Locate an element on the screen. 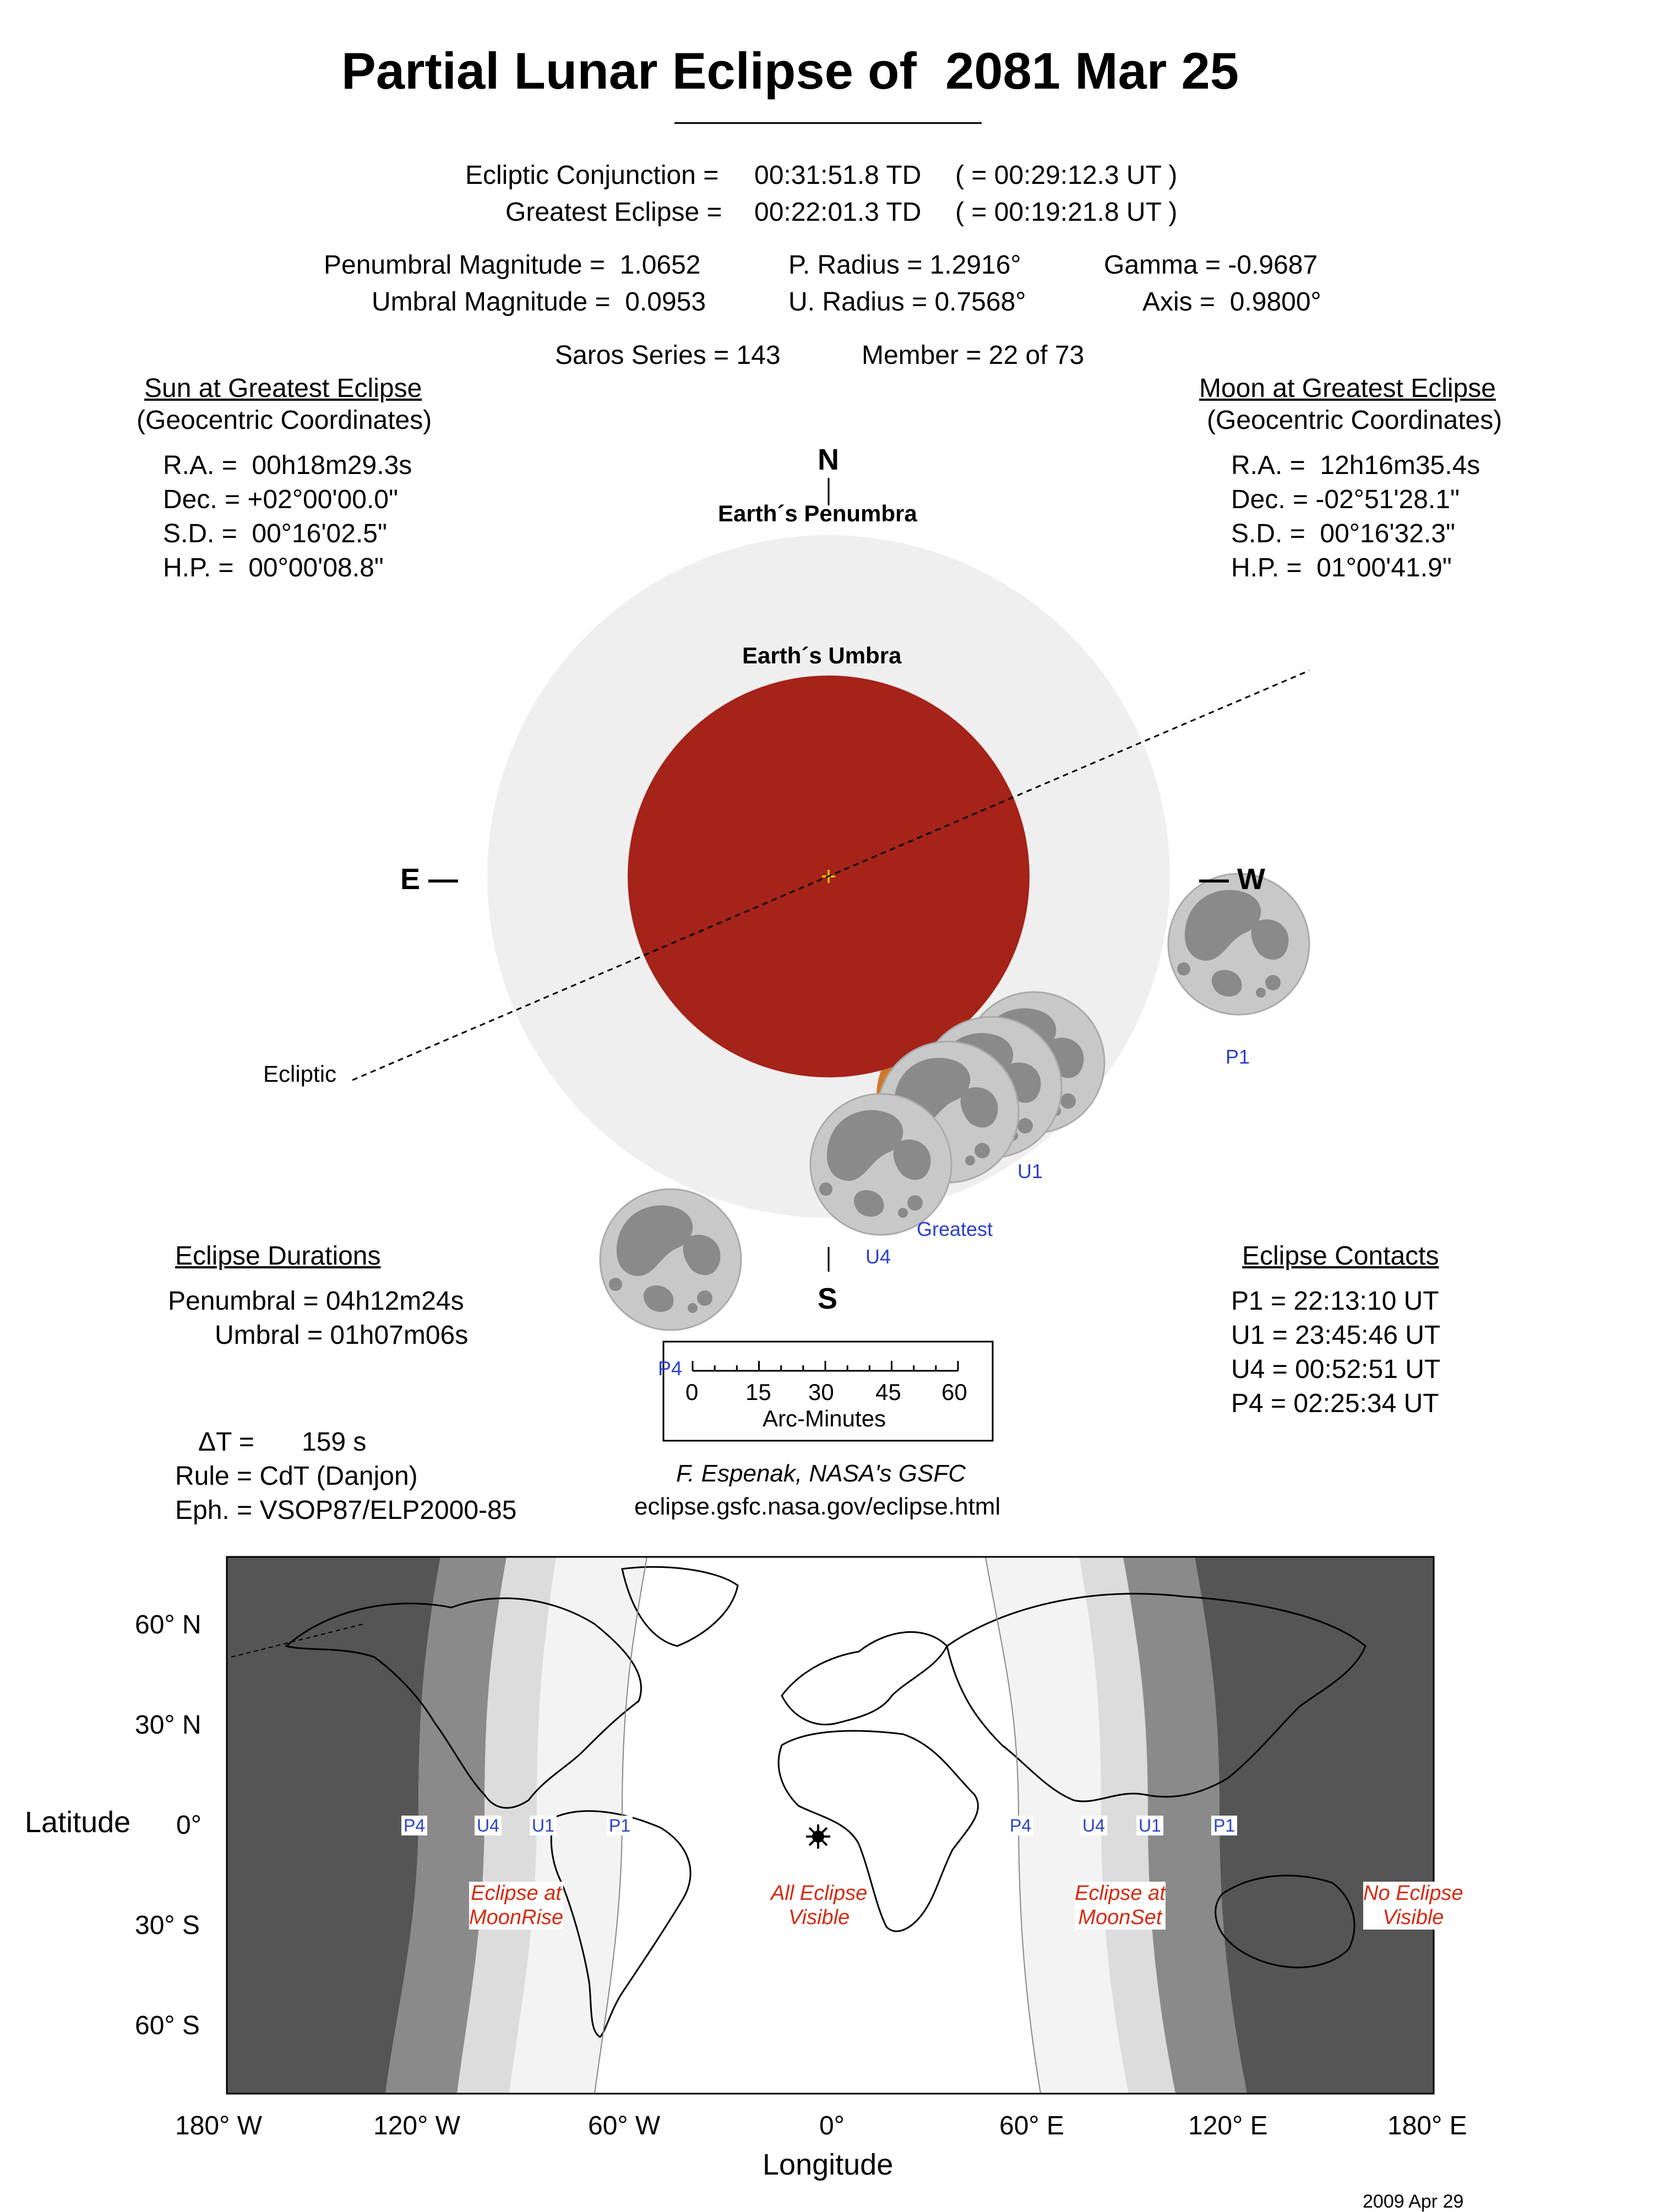  zone-moonset-line1: Eclipse at is located at coordinates (1120, 1893).